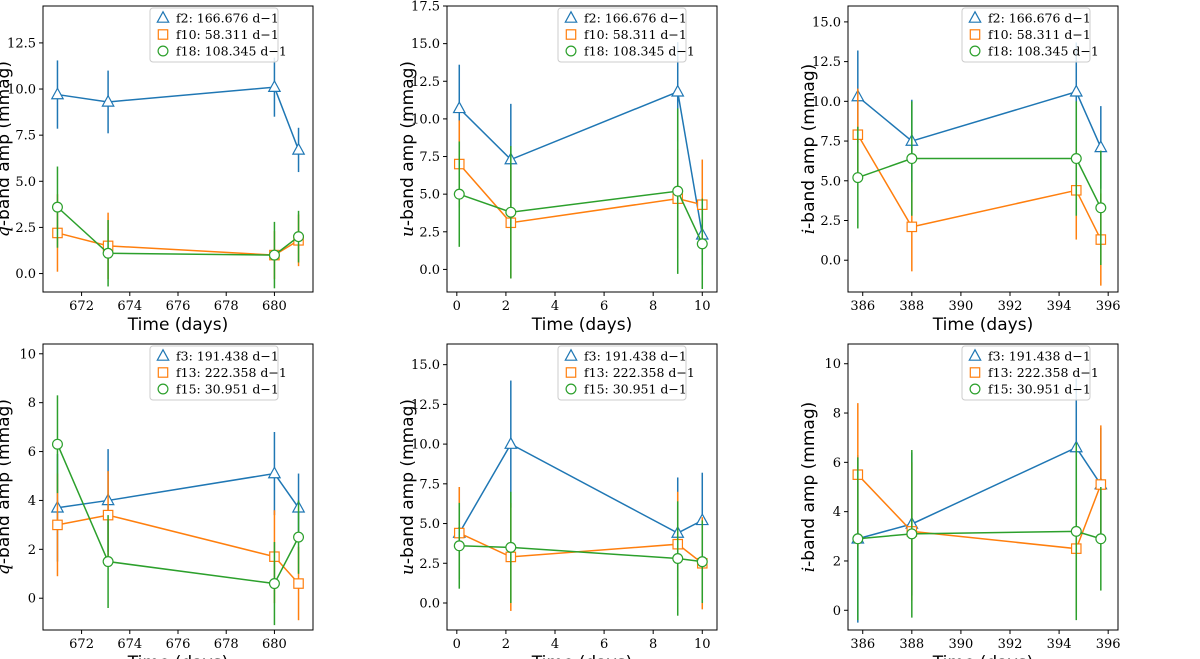  What do you see at coordinates (979, 183) in the screenshot?
I see `line-f18` at bounding box center [979, 183].